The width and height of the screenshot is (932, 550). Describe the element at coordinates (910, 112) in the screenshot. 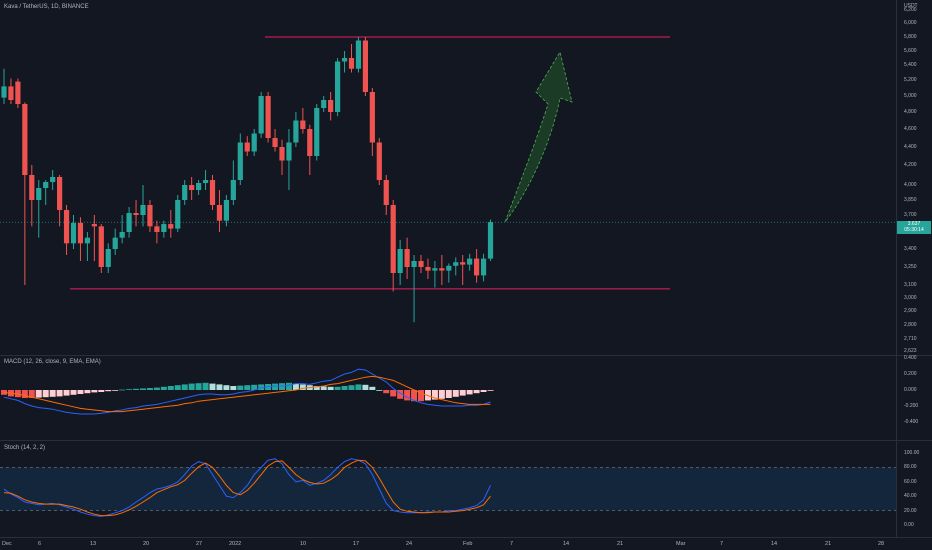

I see `price-tick-label: 4,800` at that location.